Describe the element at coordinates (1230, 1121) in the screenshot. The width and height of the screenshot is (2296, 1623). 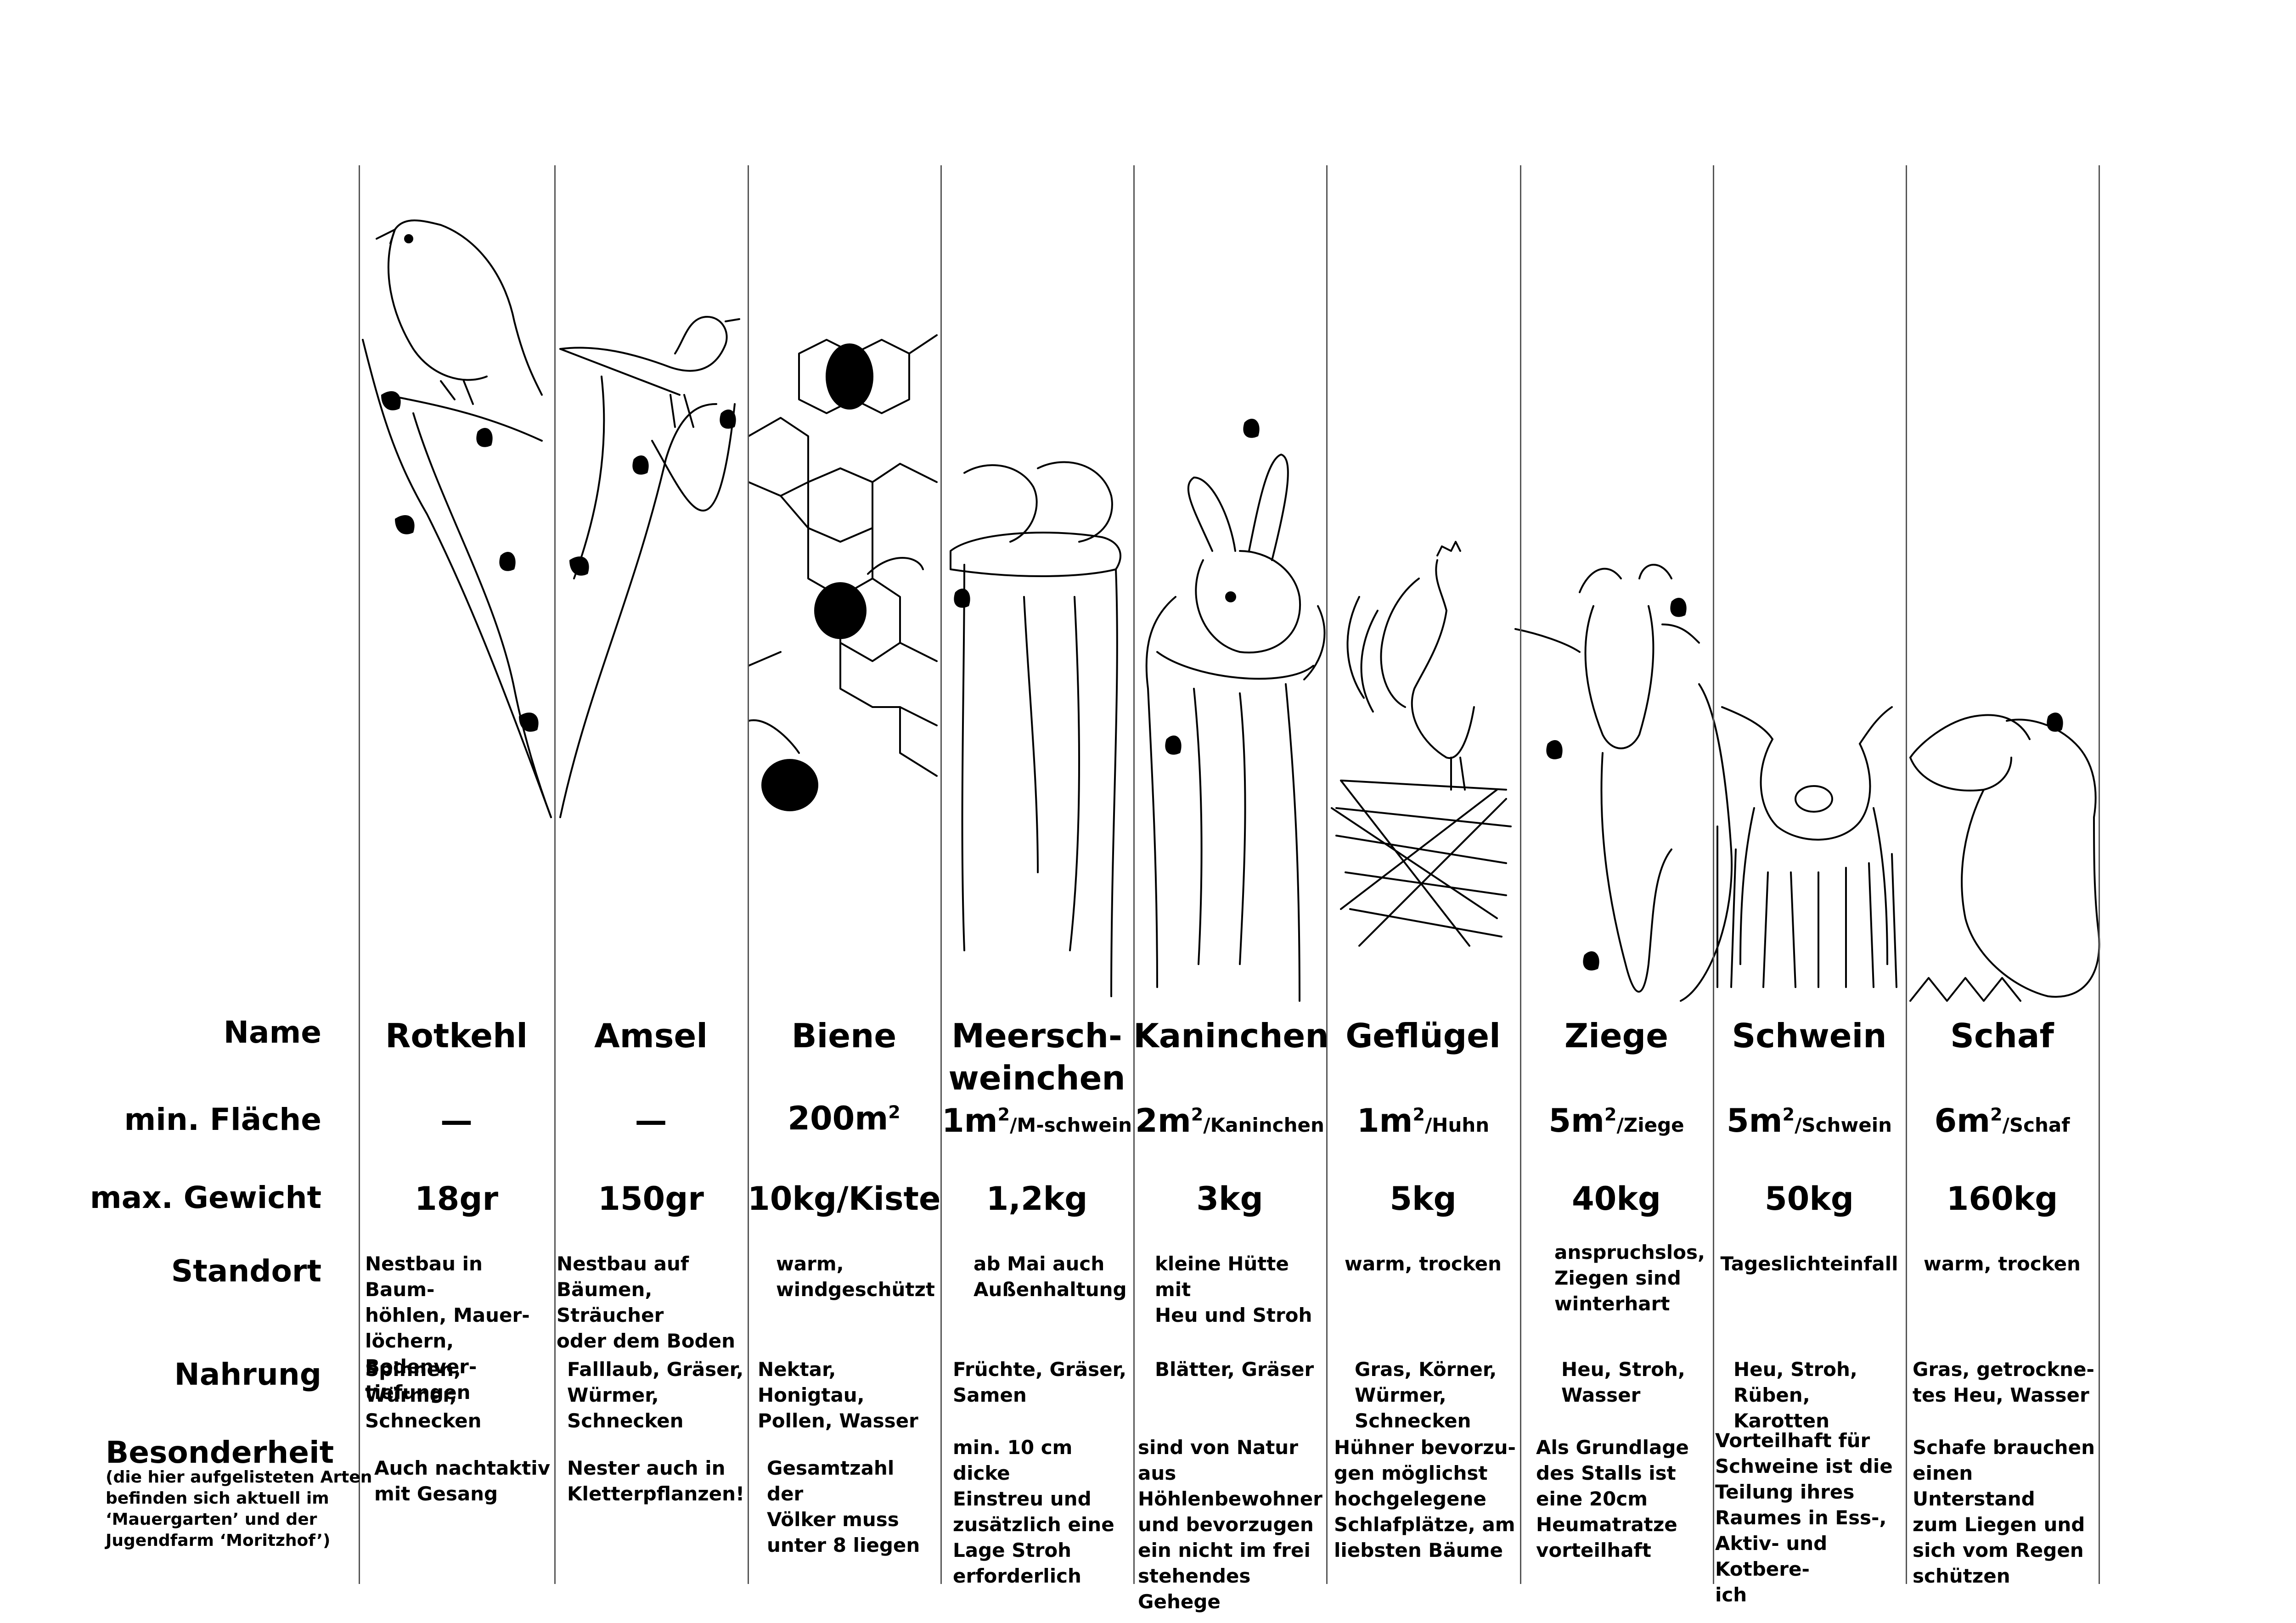
I see `animal-area: 2m2/Kaninchen` at that location.